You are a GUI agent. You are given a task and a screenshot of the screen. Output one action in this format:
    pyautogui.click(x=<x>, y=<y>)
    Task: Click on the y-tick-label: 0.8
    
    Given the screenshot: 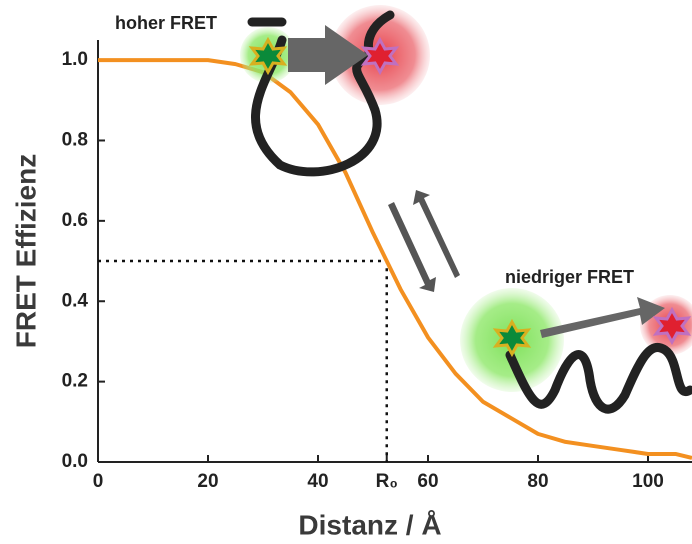 What is the action you would take?
    pyautogui.click(x=75, y=139)
    